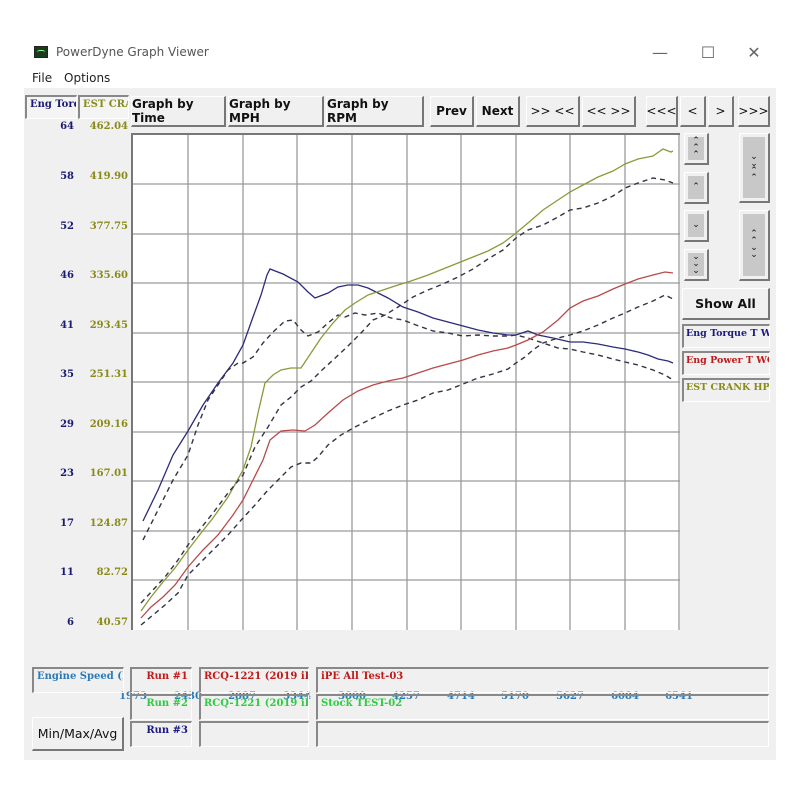 The height and width of the screenshot is (800, 800). What do you see at coordinates (726, 390) in the screenshot?
I see `legend-crank-hp: EST CRANK HP` at bounding box center [726, 390].